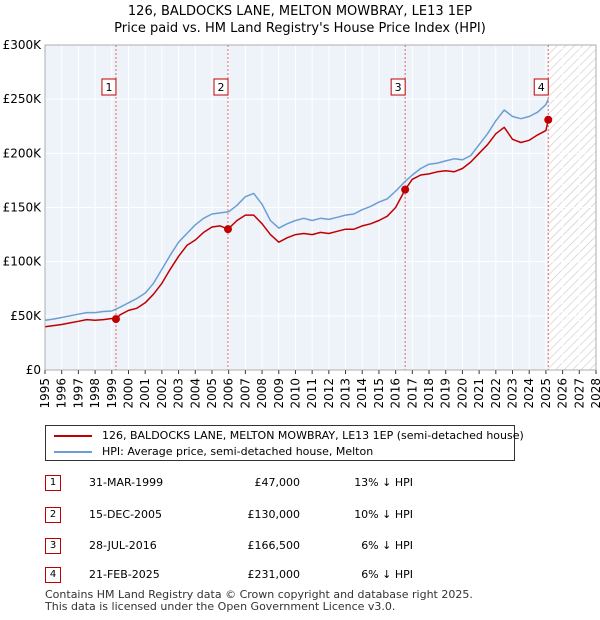 The width and height of the screenshot is (600, 620). Describe the element at coordinates (245, 393) in the screenshot. I see `x-tick-label: 2007` at that location.